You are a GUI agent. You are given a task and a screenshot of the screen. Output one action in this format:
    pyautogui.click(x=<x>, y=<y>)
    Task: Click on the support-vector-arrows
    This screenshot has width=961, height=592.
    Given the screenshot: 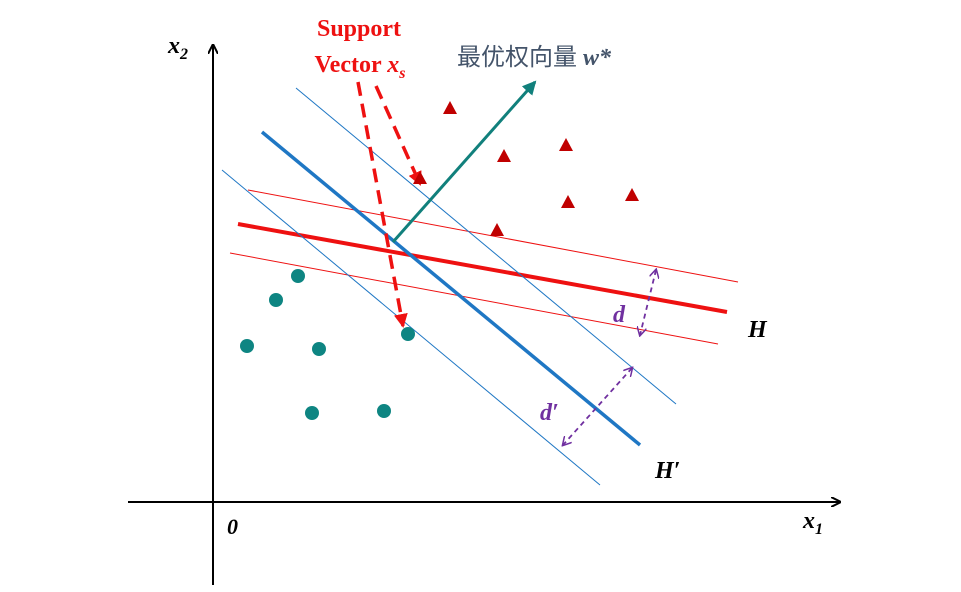 What is the action you would take?
    pyautogui.click(x=389, y=204)
    